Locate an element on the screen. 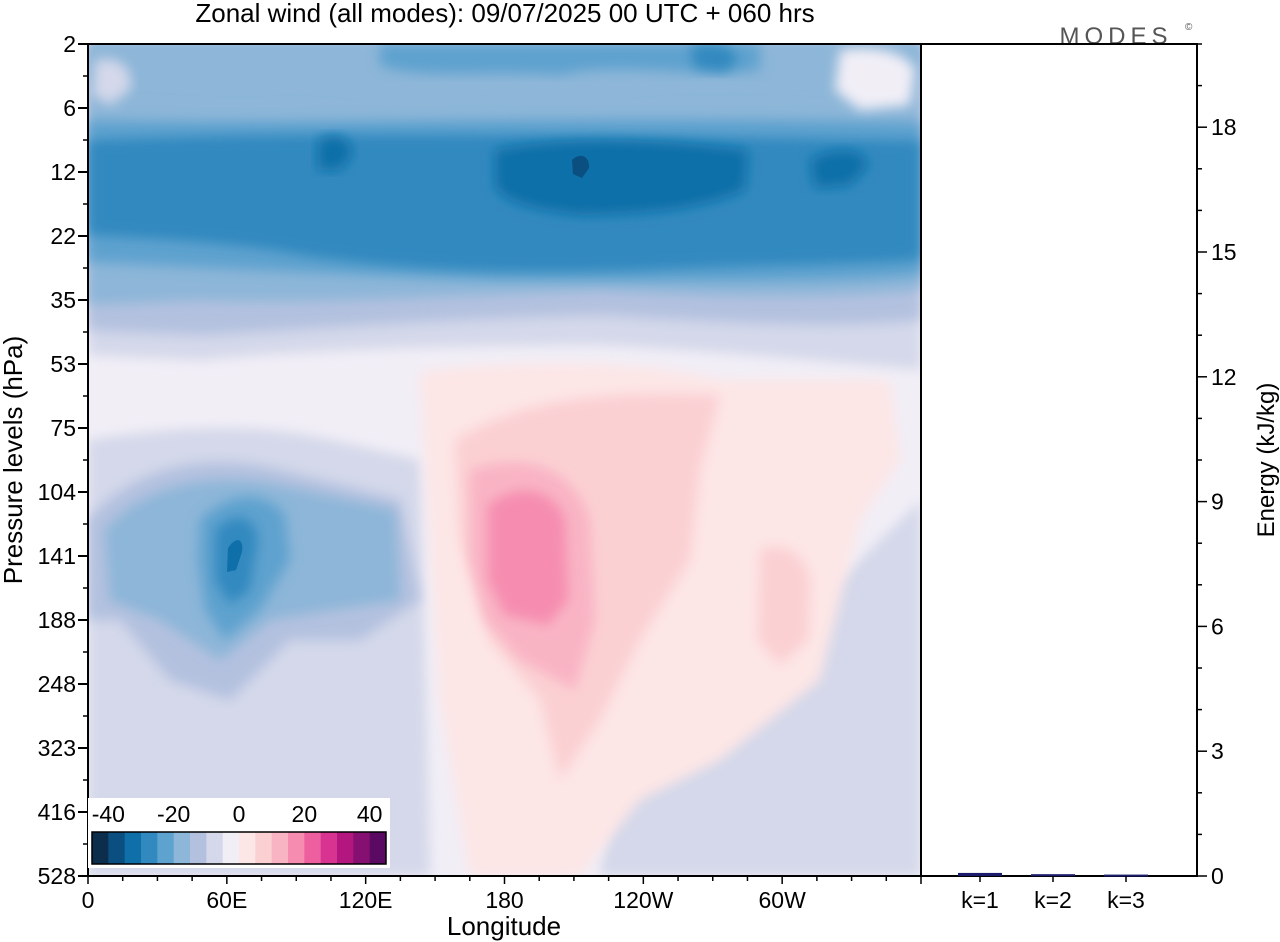  pressure-tick-label: 416 is located at coordinates (57, 812).